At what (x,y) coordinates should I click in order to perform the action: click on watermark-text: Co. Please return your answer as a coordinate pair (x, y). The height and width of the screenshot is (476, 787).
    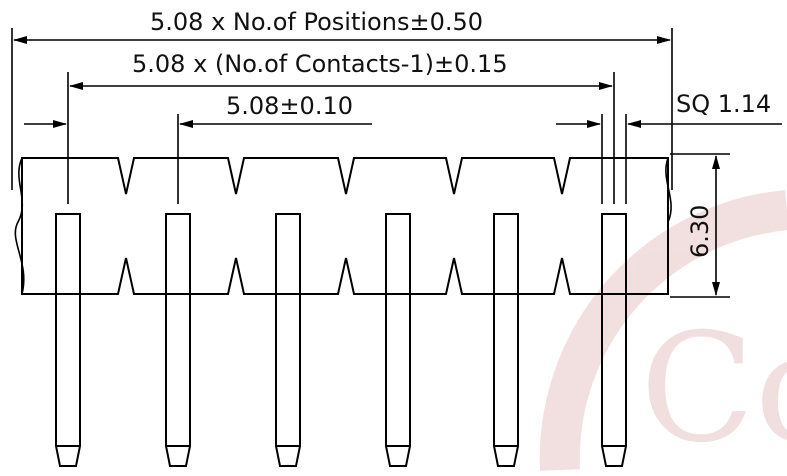
    Looking at the image, I should click on (713, 389).